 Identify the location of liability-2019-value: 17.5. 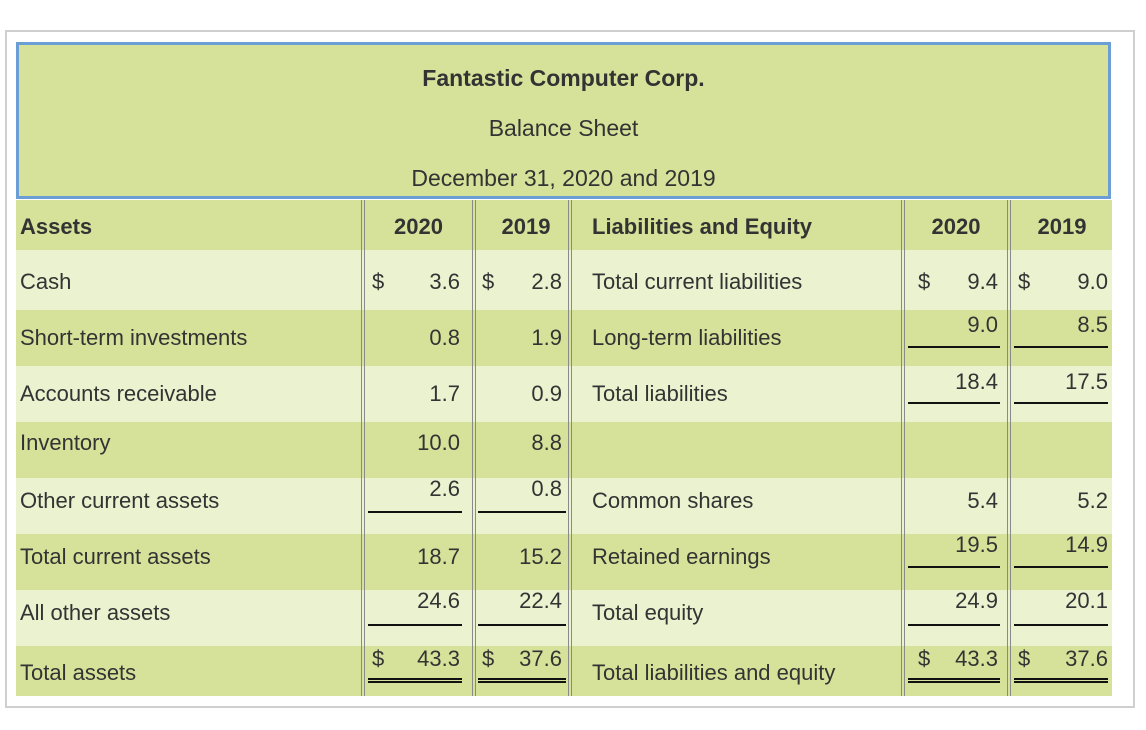
(1086, 381).